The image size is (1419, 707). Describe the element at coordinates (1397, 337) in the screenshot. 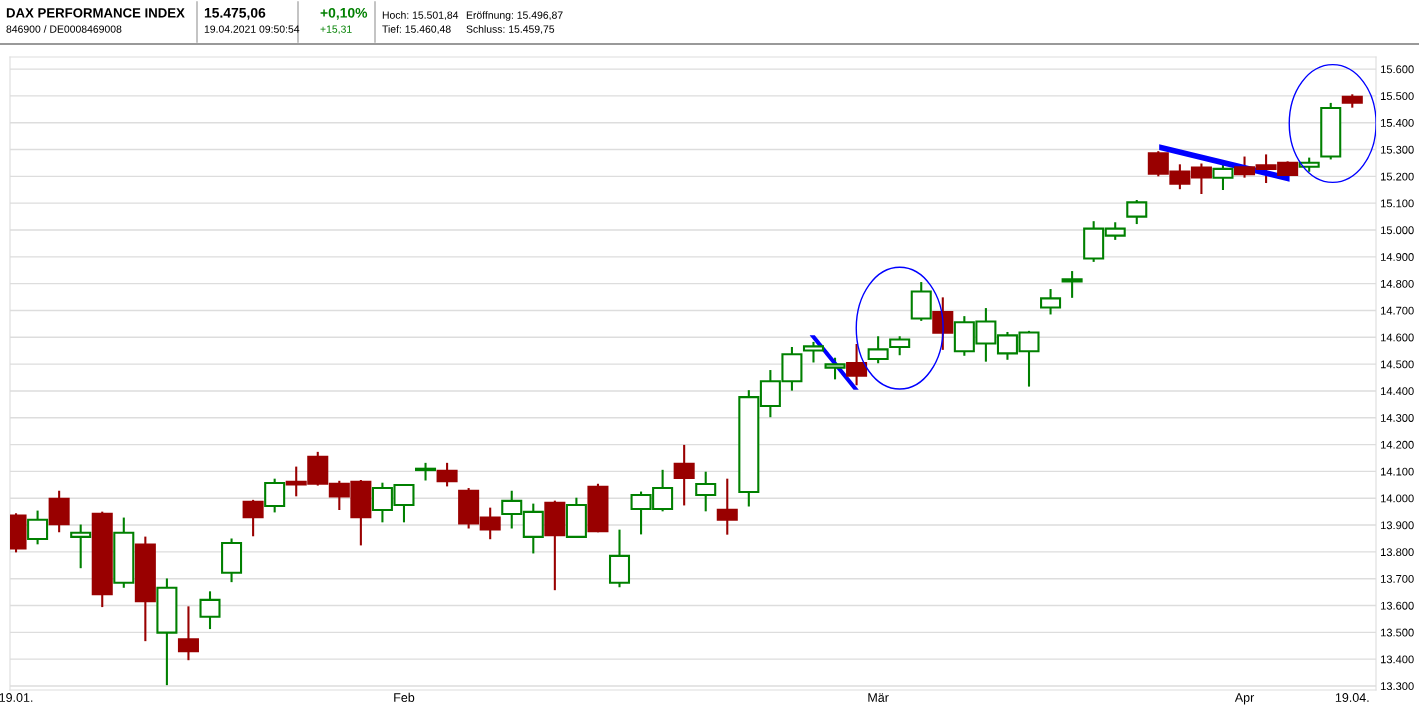

I see `y-tick-label: 14.600` at that location.